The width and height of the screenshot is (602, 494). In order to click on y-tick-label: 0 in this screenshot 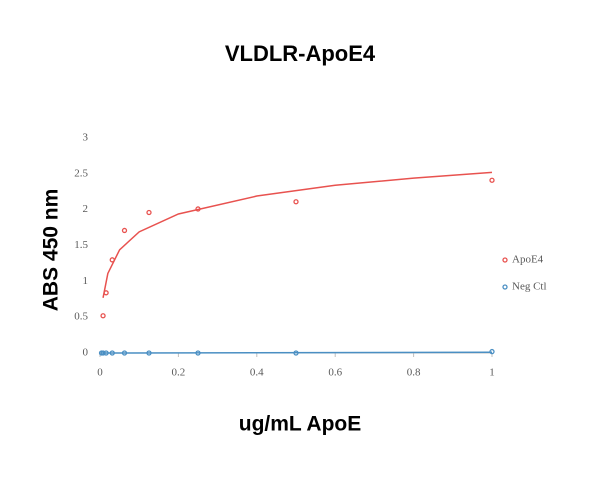, I will do `click(86, 353)`.